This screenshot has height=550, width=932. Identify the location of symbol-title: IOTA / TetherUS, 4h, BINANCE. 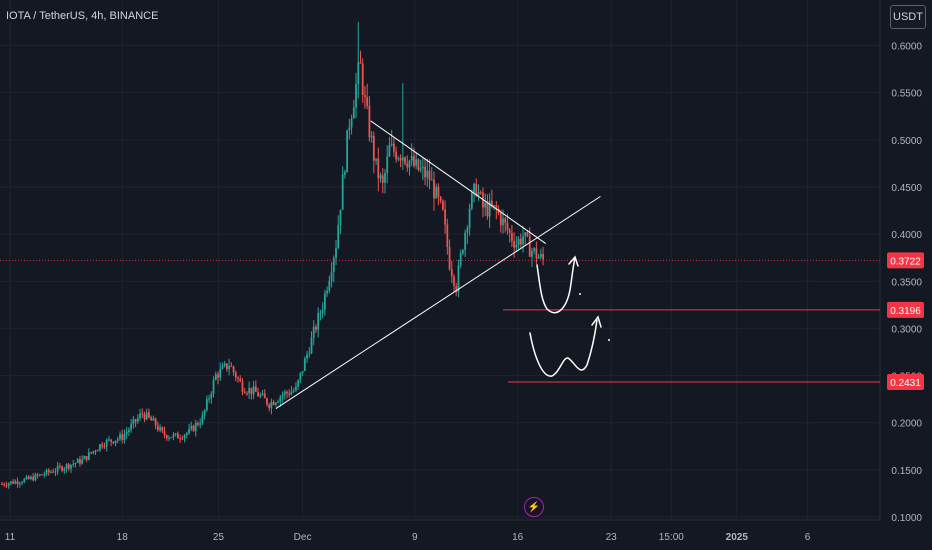
(82, 16).